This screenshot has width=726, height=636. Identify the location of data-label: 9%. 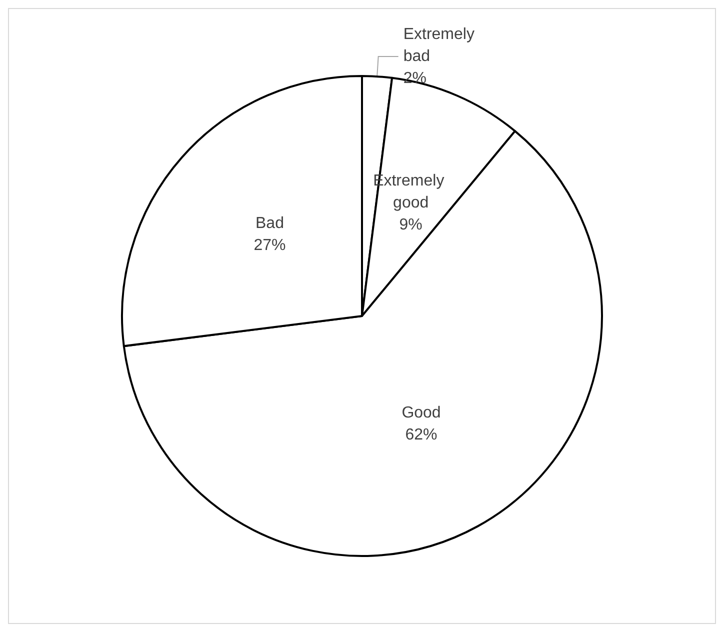
(410, 225).